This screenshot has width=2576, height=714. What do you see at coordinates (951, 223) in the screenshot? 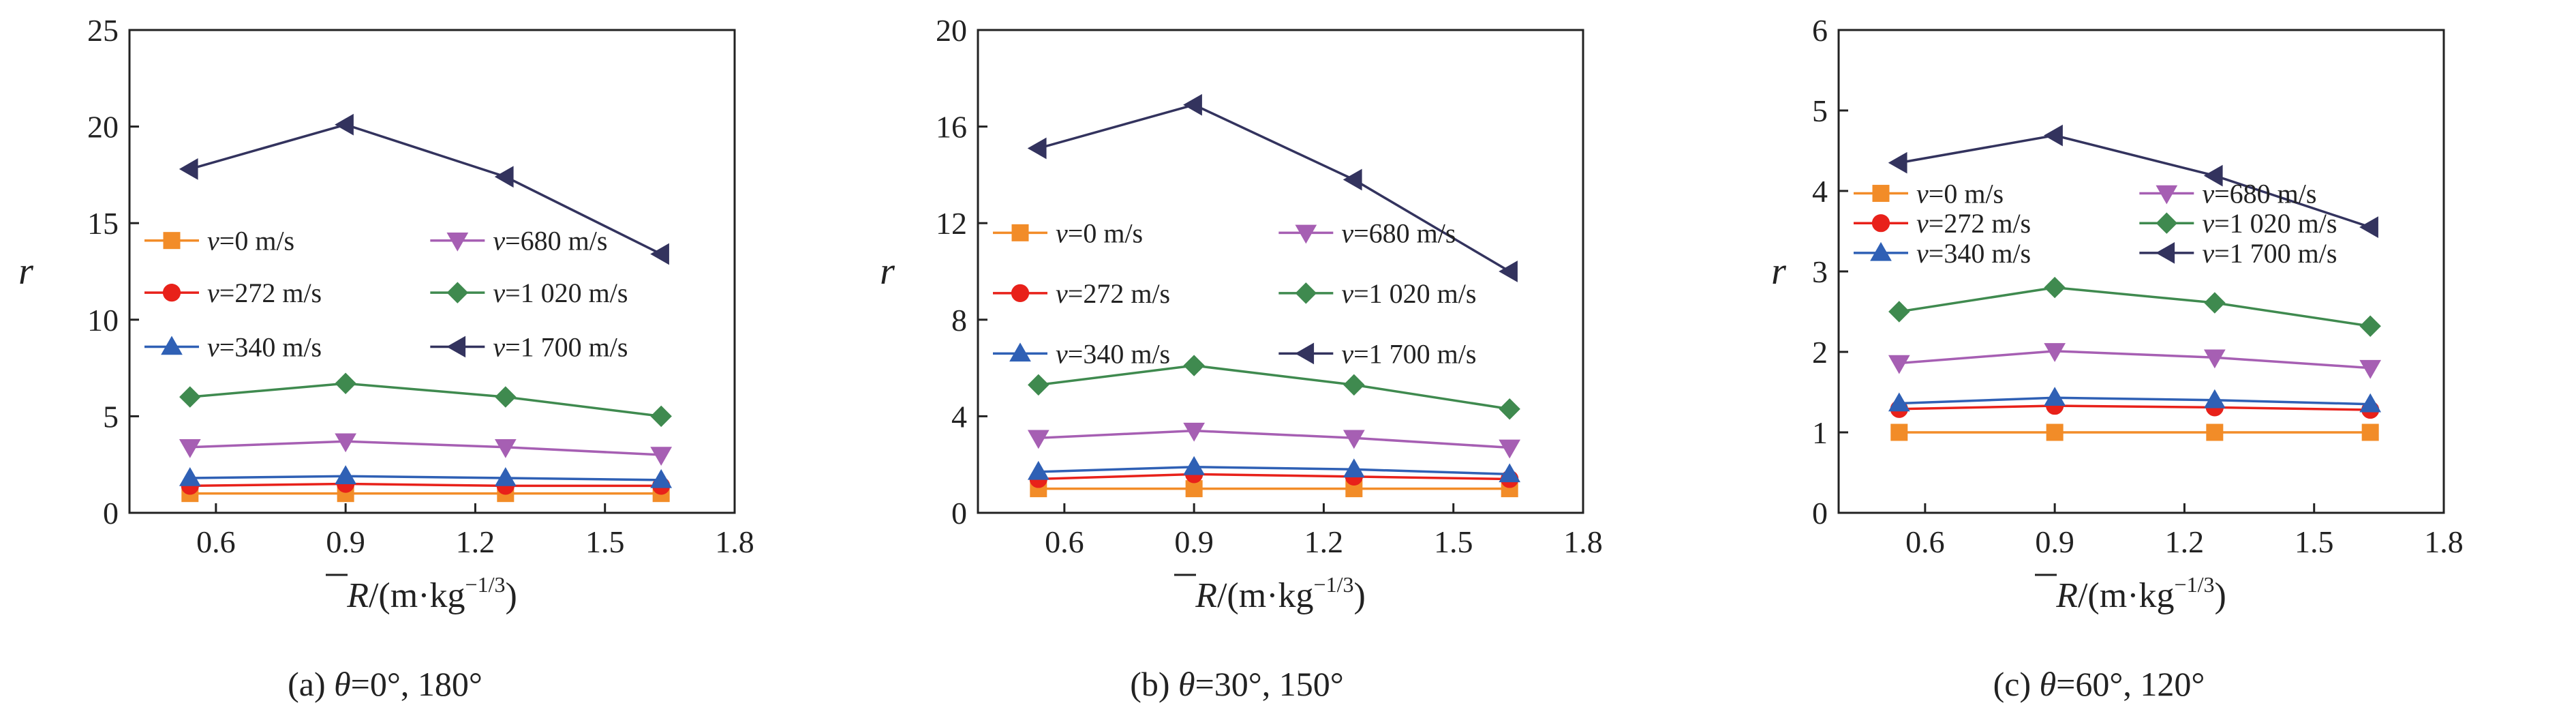
I see `y-tick-label: 12` at bounding box center [951, 223].